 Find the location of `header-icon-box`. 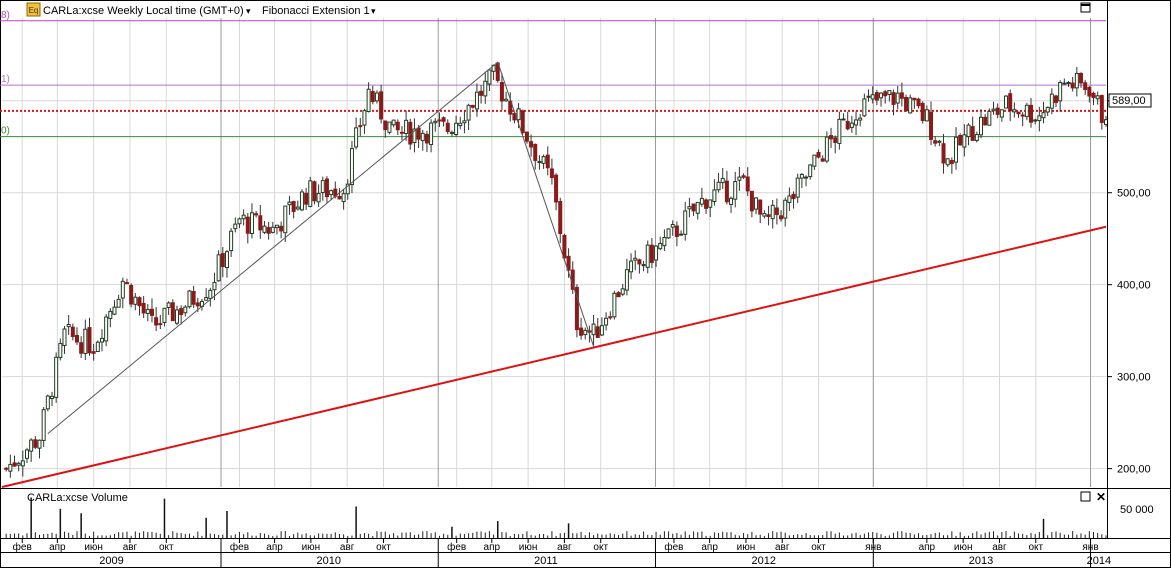

header-icon-box is located at coordinates (33, 9).